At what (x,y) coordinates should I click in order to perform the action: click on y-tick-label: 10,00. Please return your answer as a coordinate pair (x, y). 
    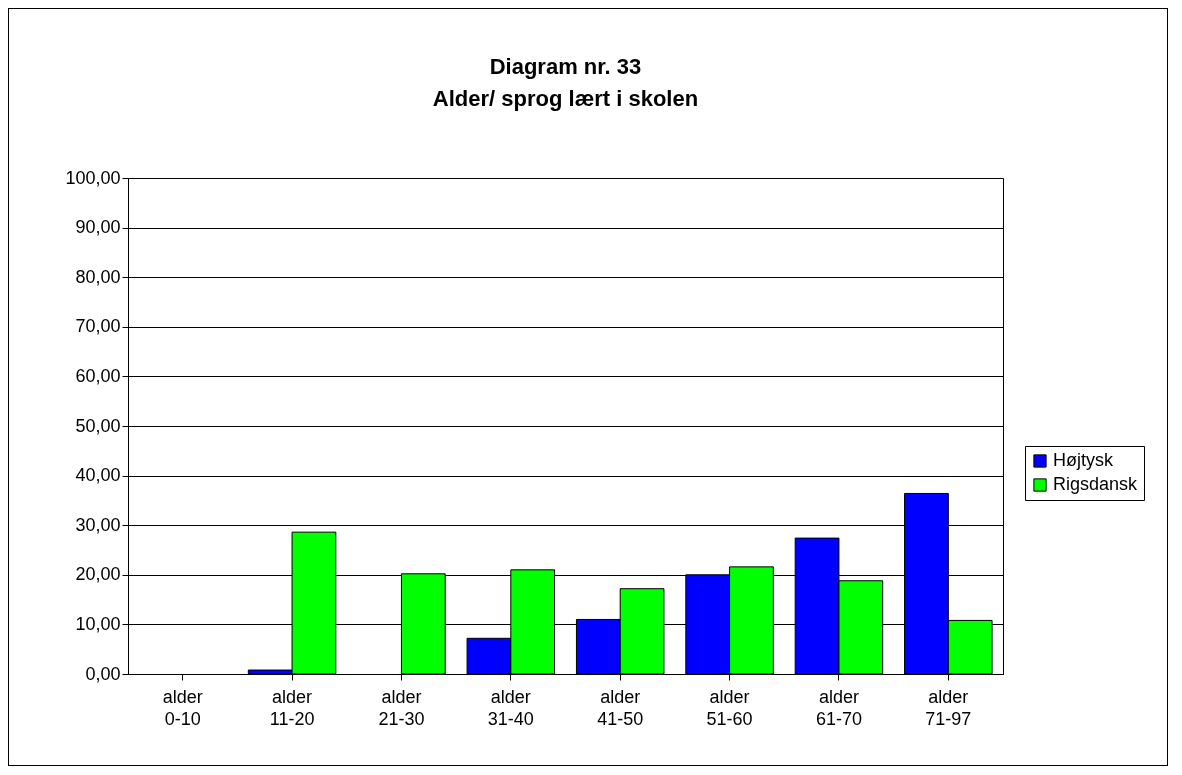
    Looking at the image, I should click on (98, 623).